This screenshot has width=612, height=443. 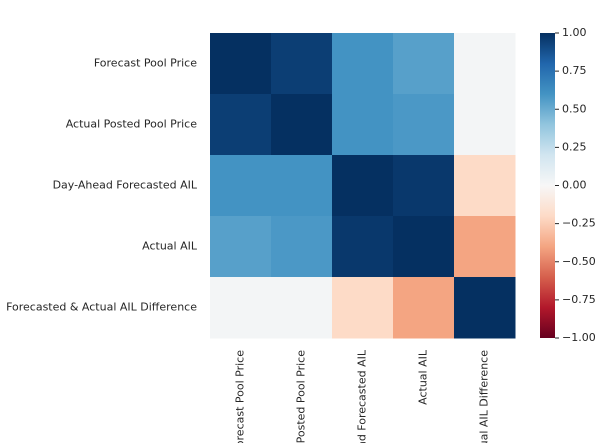 What do you see at coordinates (579, 299) in the screenshot?
I see `colorbar-tick-label: −0.75` at bounding box center [579, 299].